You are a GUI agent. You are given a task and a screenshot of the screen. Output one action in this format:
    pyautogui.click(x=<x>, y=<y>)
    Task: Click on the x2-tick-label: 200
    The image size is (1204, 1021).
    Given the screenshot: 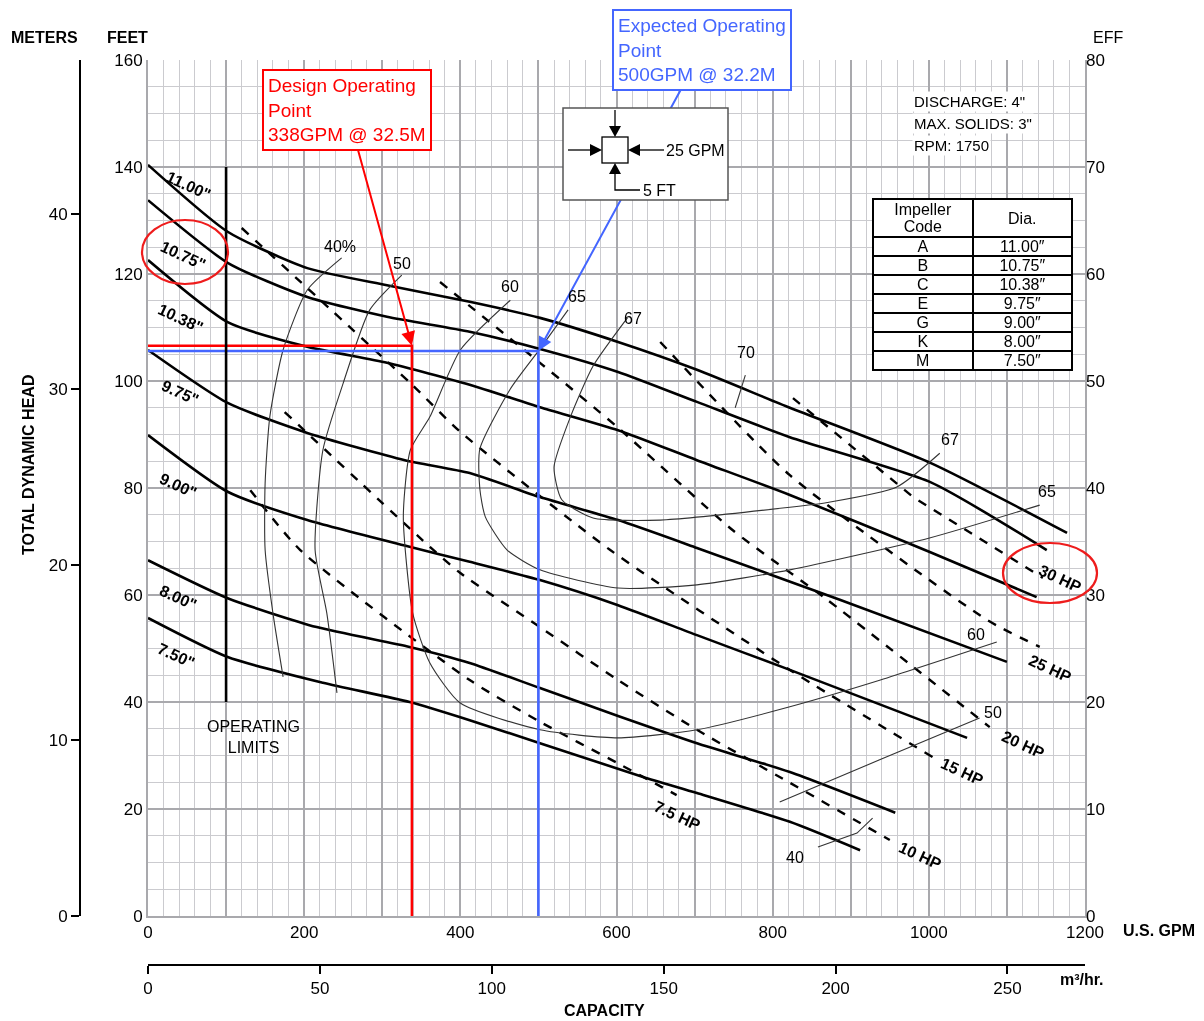 What is the action you would take?
    pyautogui.click(x=835, y=989)
    